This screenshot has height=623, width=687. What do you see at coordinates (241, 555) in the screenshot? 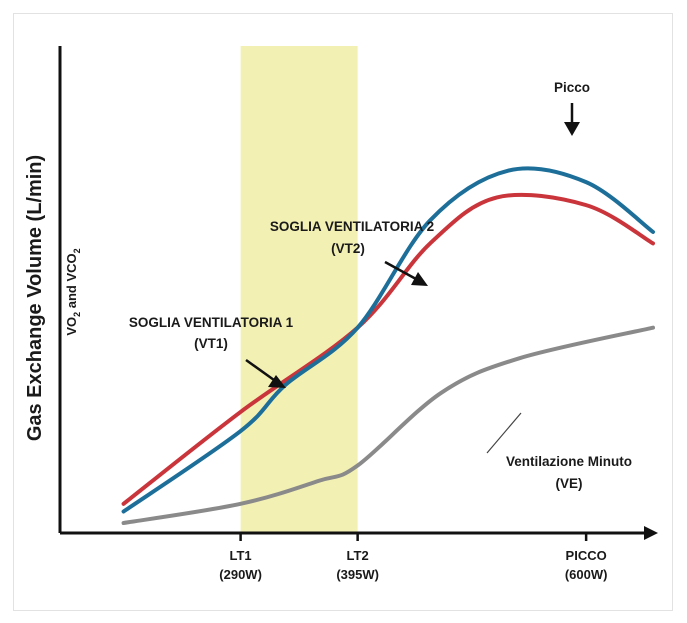
I see `x-tick-label: LT1` at bounding box center [241, 555].